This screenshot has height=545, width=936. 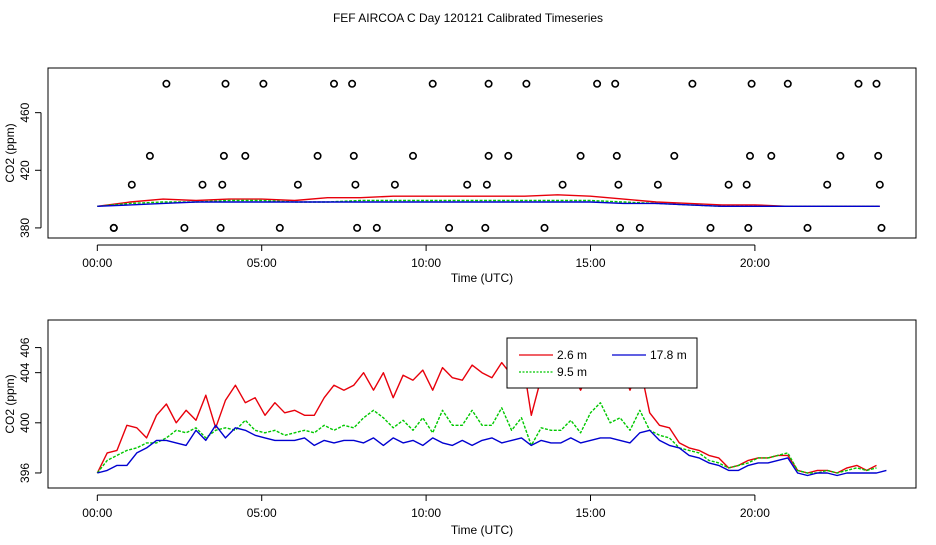 What do you see at coordinates (25, 228) in the screenshot?
I see `top-y-tick-label: 380` at bounding box center [25, 228].